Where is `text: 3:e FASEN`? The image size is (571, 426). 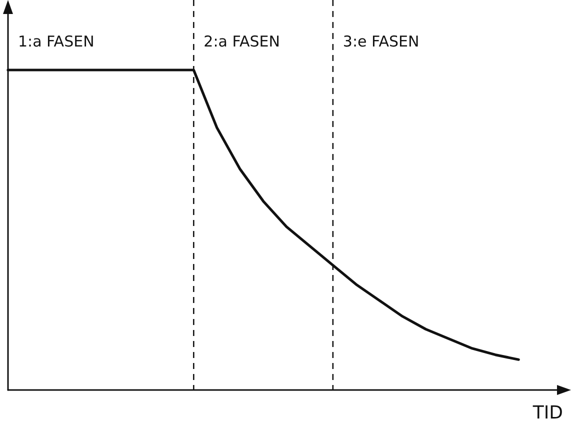
text: 3:e FASEN is located at coordinates (381, 41).